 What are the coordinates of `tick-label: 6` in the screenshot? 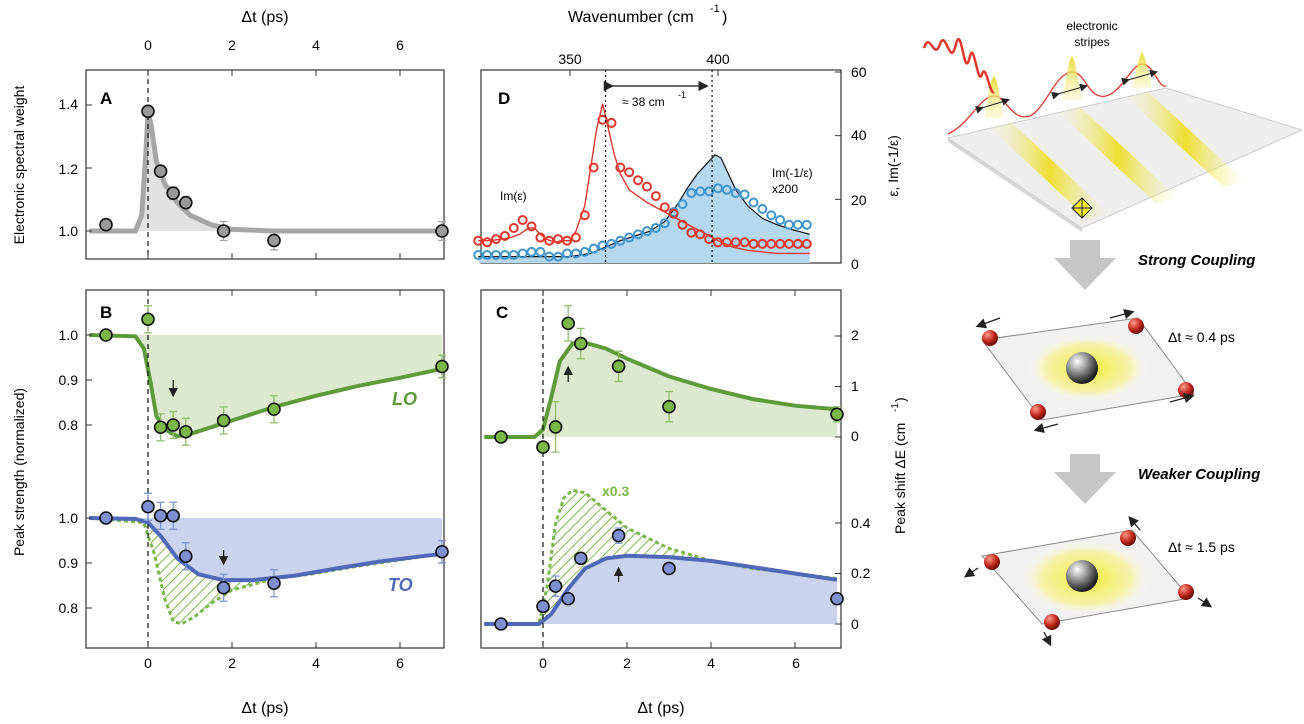 It's located at (400, 663).